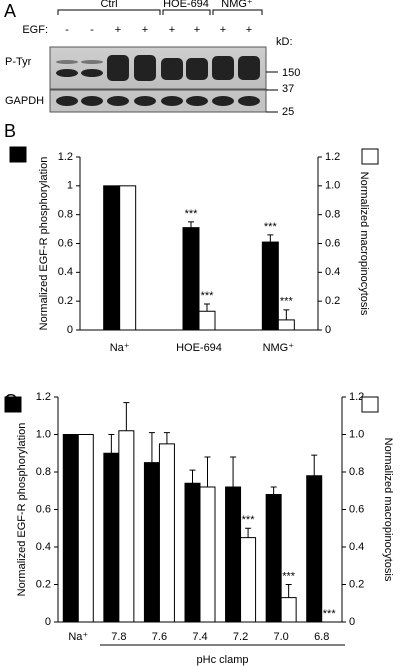 The height and width of the screenshot is (669, 400). I want to click on group-label: HOE-694, so click(186, 5).